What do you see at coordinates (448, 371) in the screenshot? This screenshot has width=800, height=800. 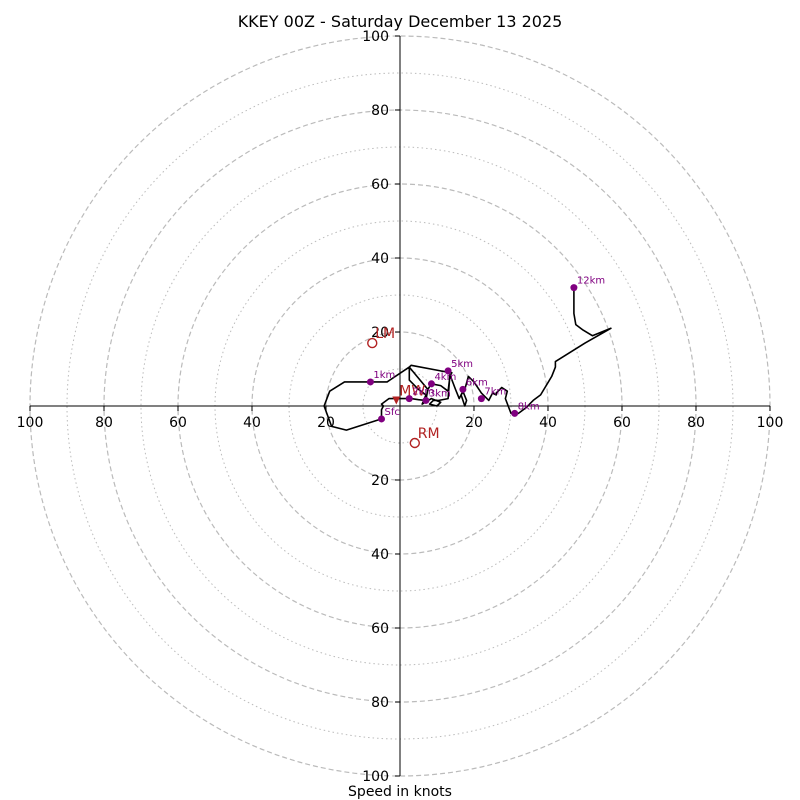 I see `height-marker-5km` at bounding box center [448, 371].